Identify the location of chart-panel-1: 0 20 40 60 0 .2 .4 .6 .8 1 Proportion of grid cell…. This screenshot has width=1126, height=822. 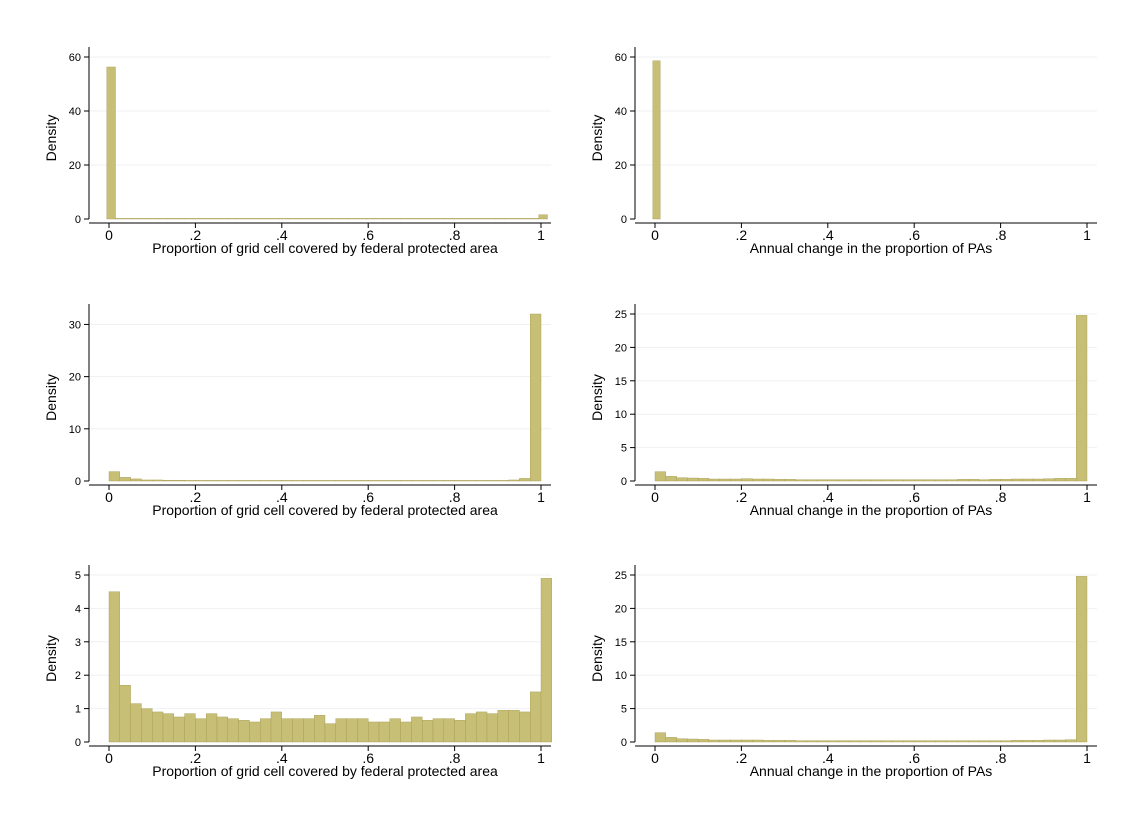
(297, 151).